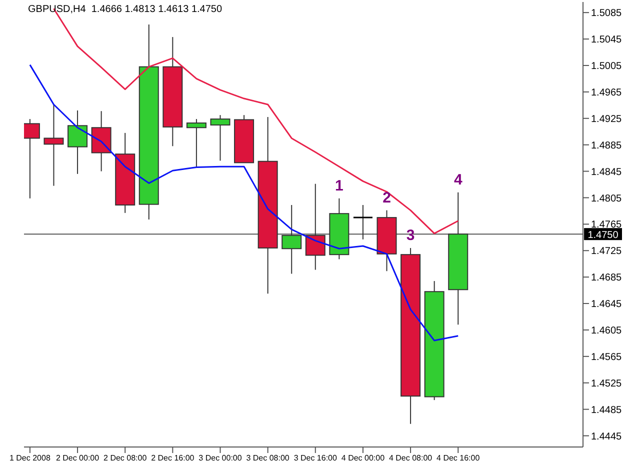  Describe the element at coordinates (78, 458) in the screenshot. I see `x-tick-label: 2 Dec 00:00` at that location.